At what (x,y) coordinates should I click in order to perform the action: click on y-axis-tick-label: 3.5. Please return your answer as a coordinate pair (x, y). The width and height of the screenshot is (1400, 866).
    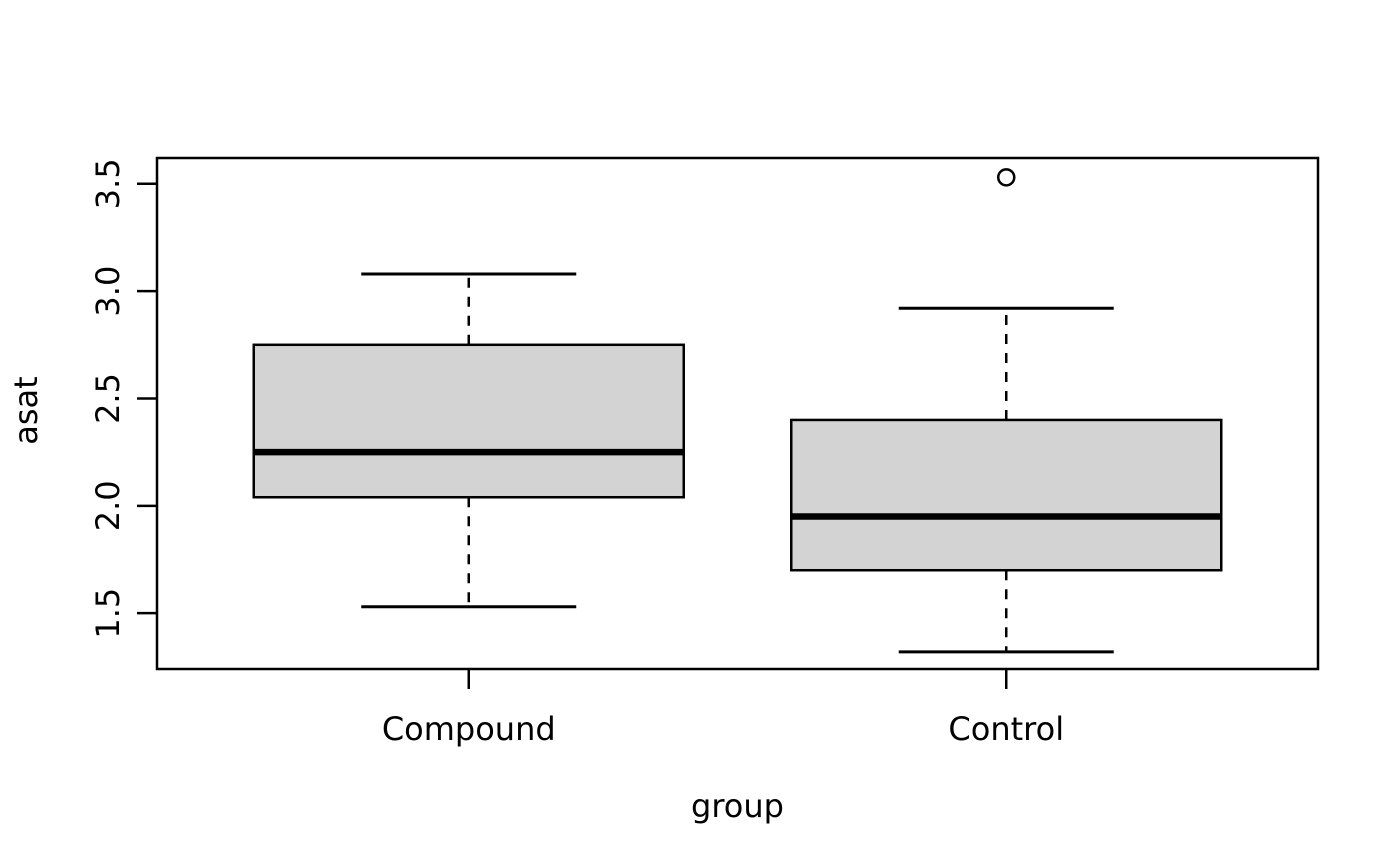
    Looking at the image, I should click on (108, 183).